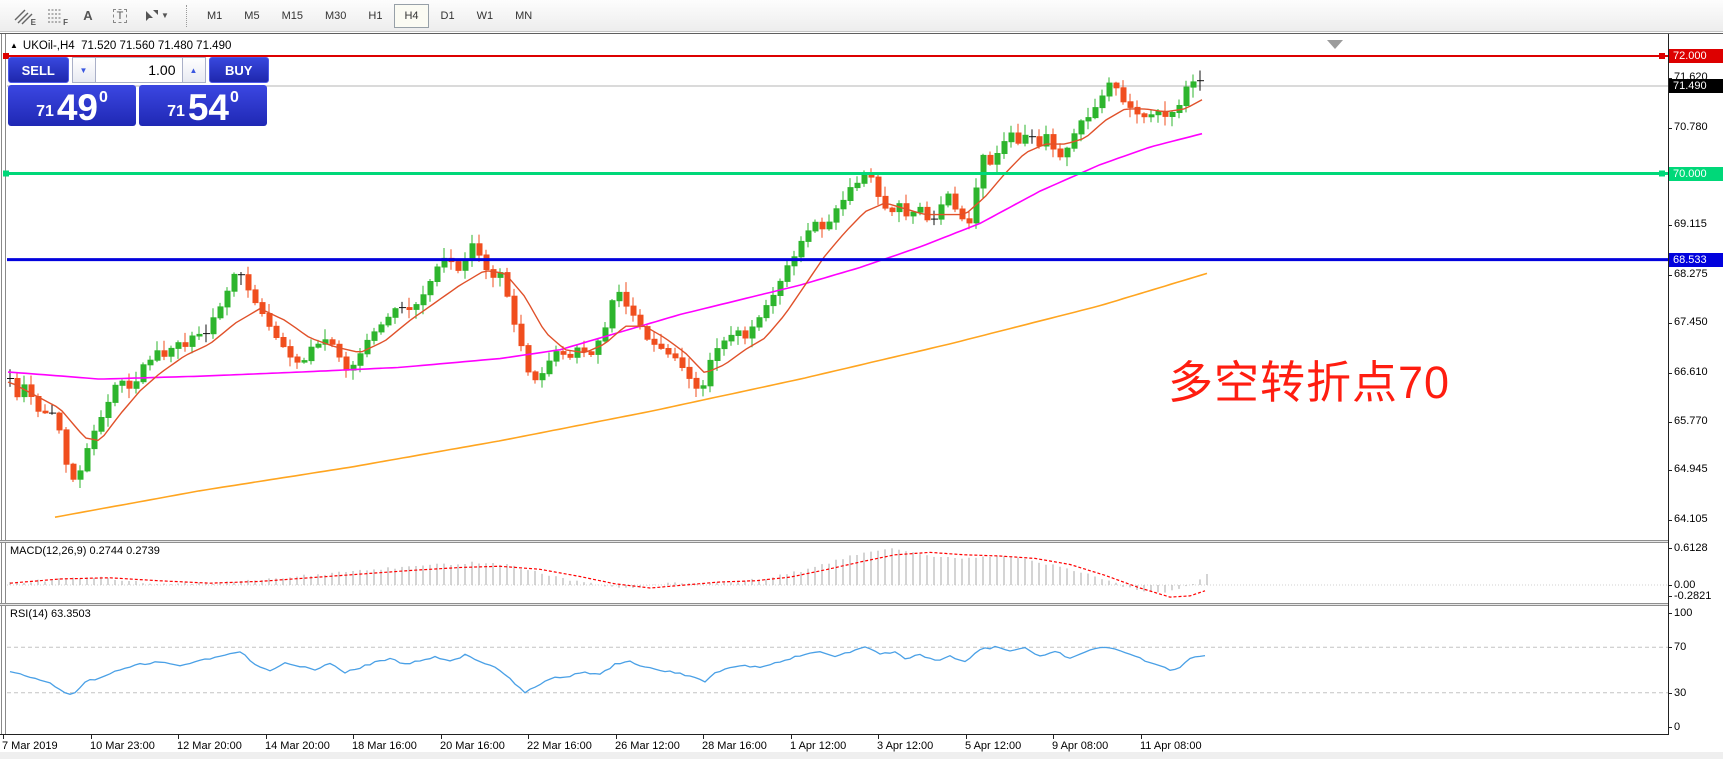  Describe the element at coordinates (1691, 322) in the screenshot. I see `price-tick-label: 67.450` at that location.